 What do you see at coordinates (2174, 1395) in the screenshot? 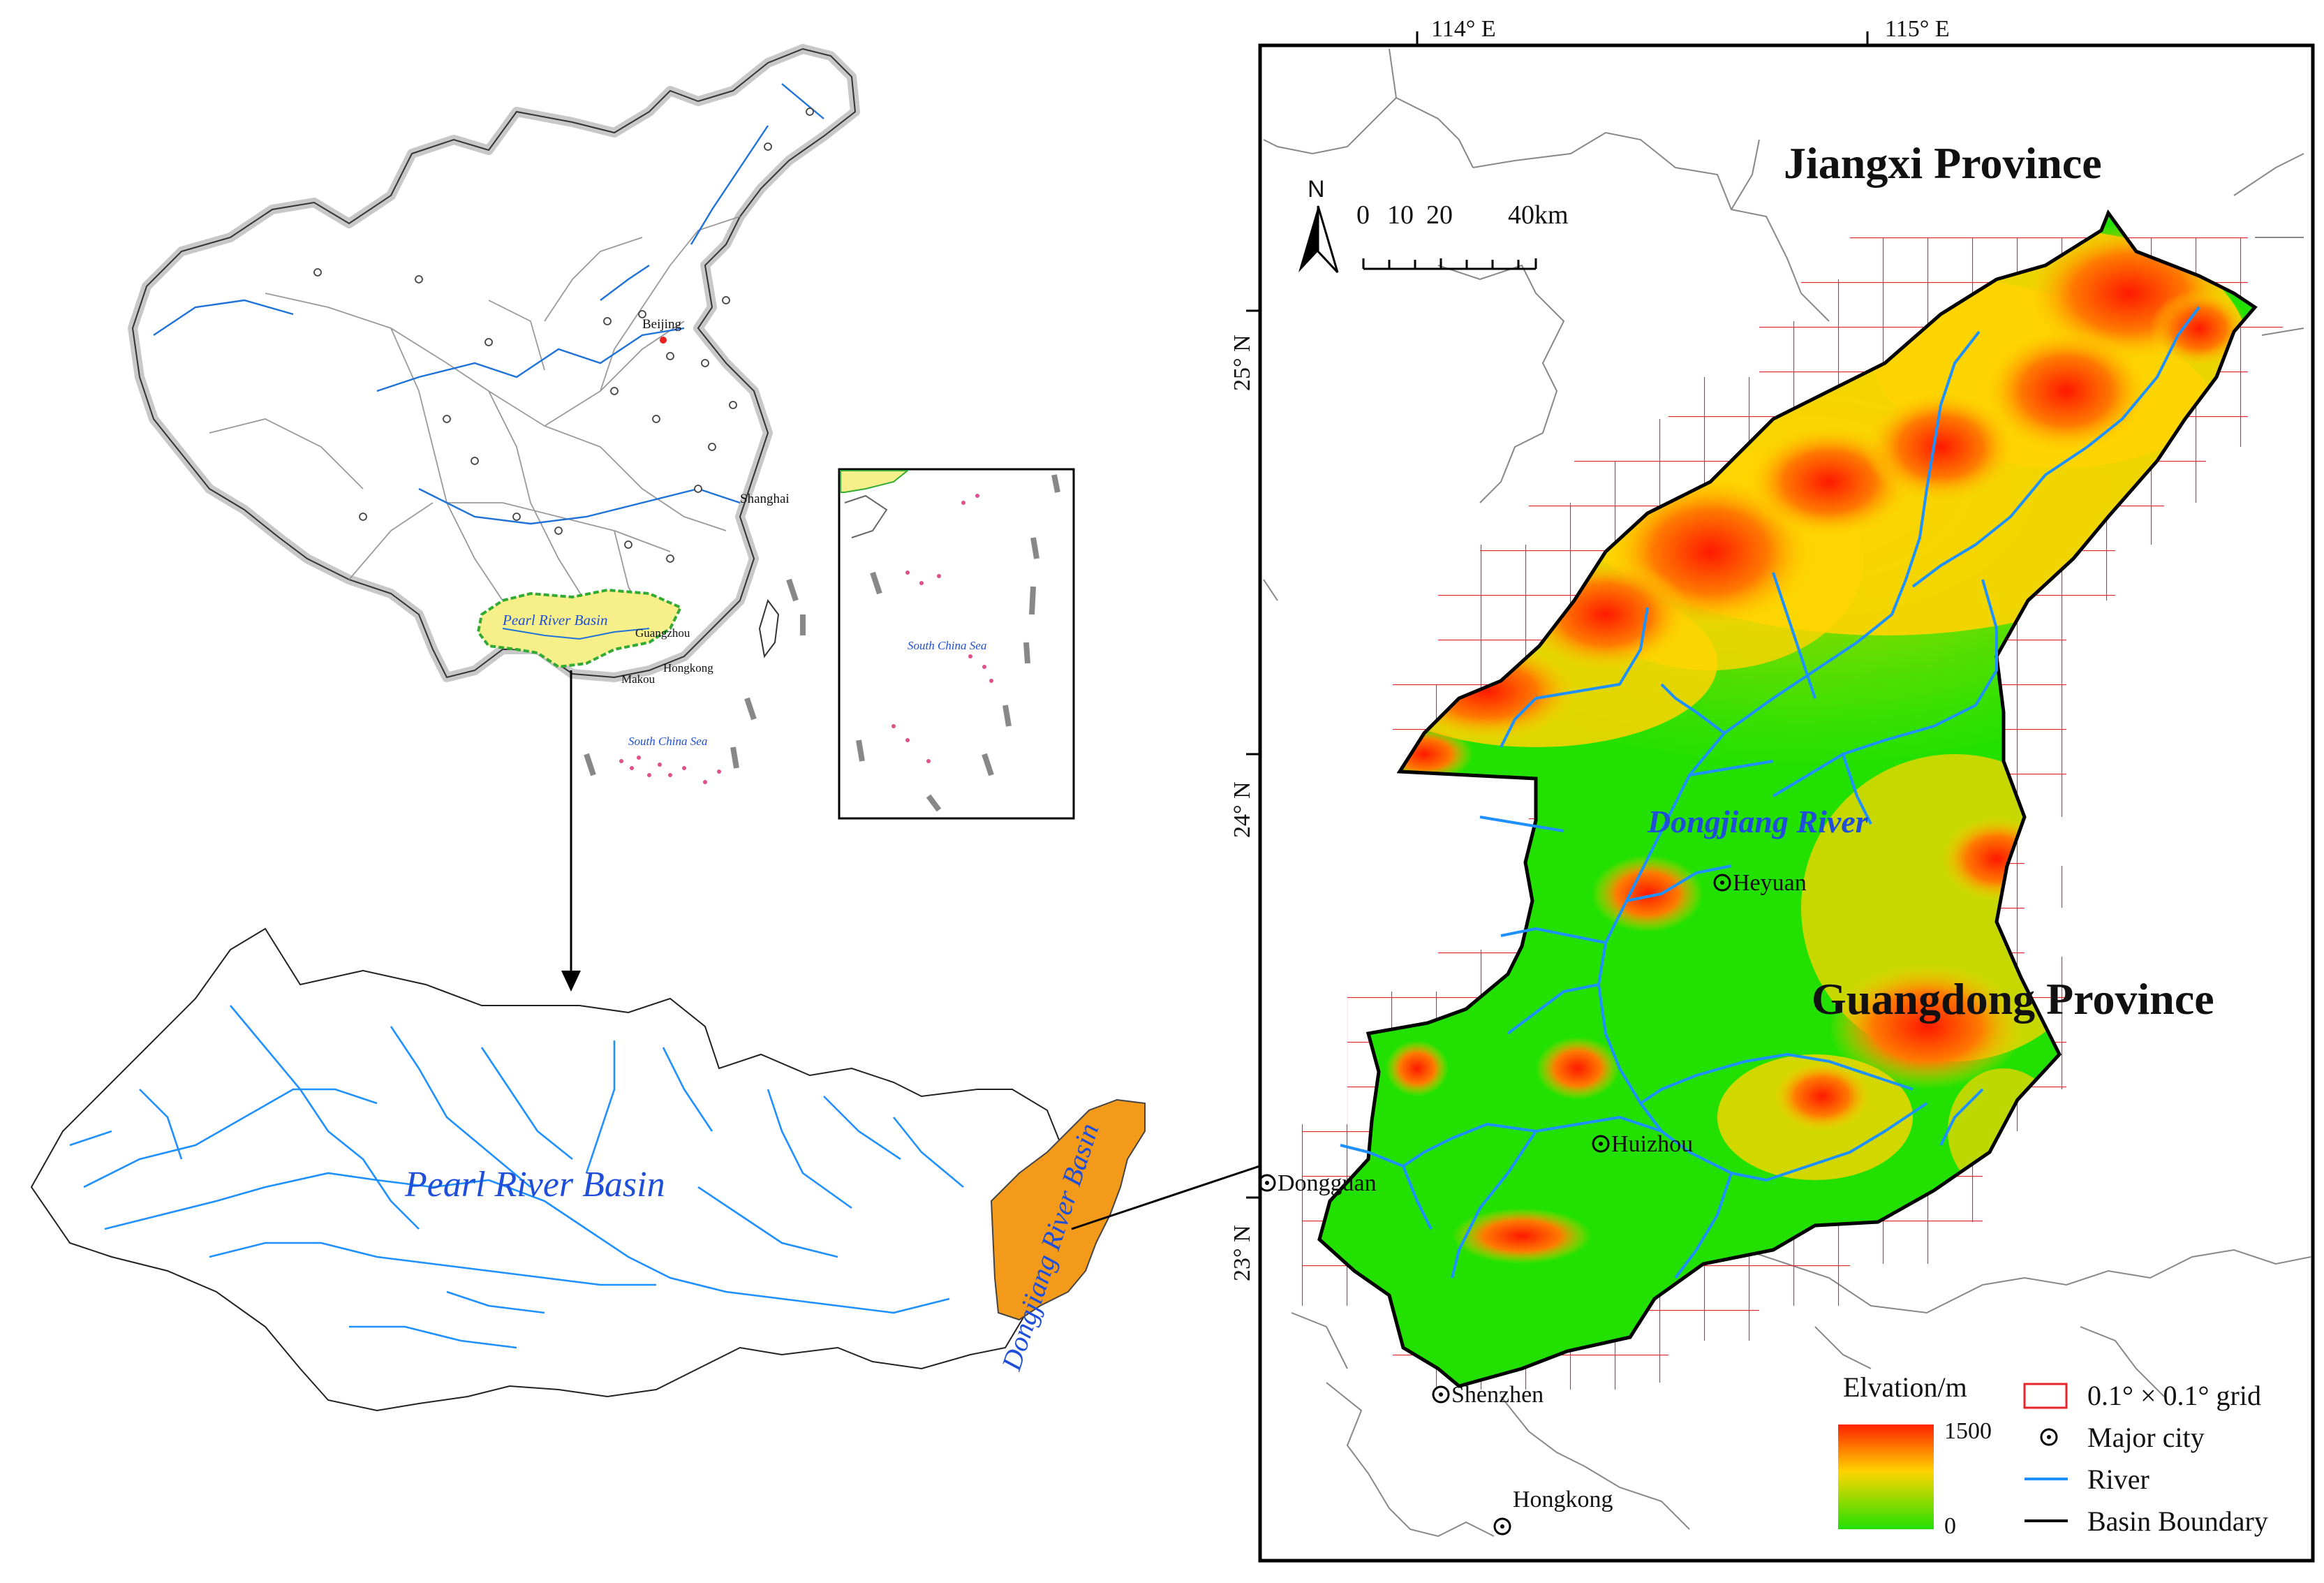
I see `legend-grid-label: 0.1° × 0.1° grid` at bounding box center [2174, 1395].